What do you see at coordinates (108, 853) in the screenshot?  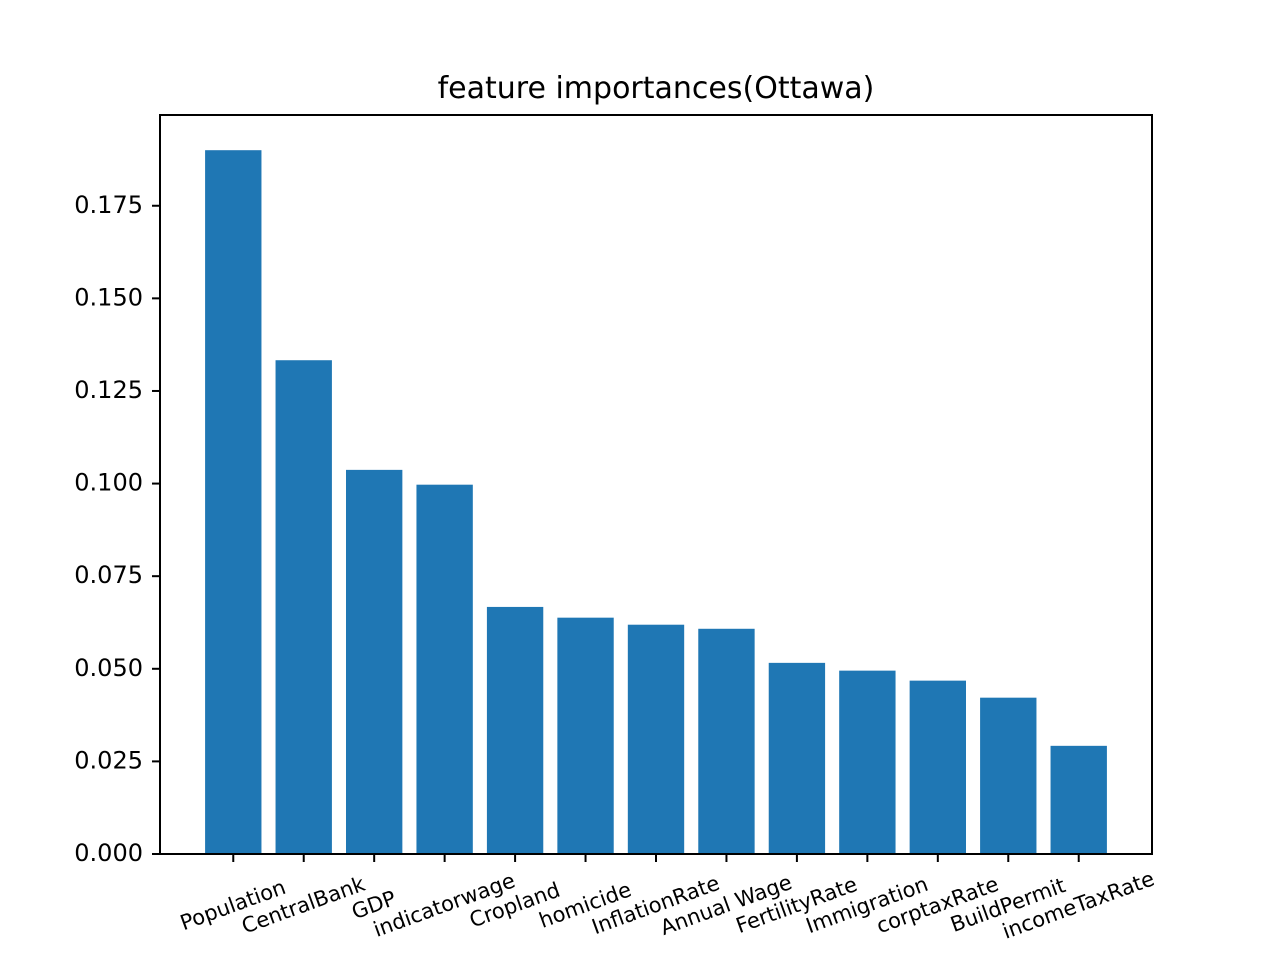 I see `y-tick-label: 0.000` at bounding box center [108, 853].